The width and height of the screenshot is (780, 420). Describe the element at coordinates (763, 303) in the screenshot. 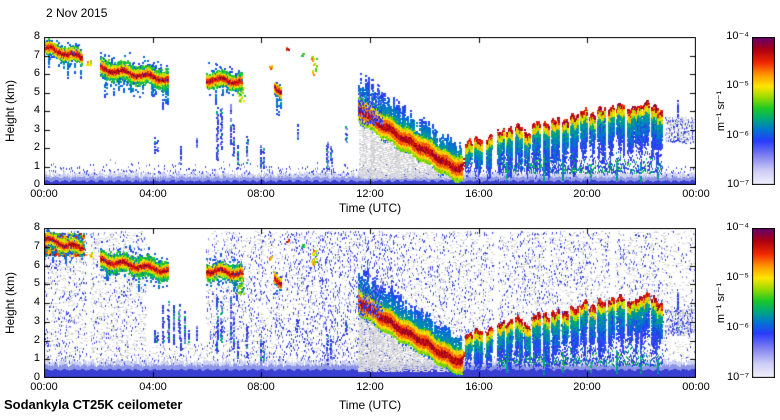

I see `colorbar-bottom` at that location.